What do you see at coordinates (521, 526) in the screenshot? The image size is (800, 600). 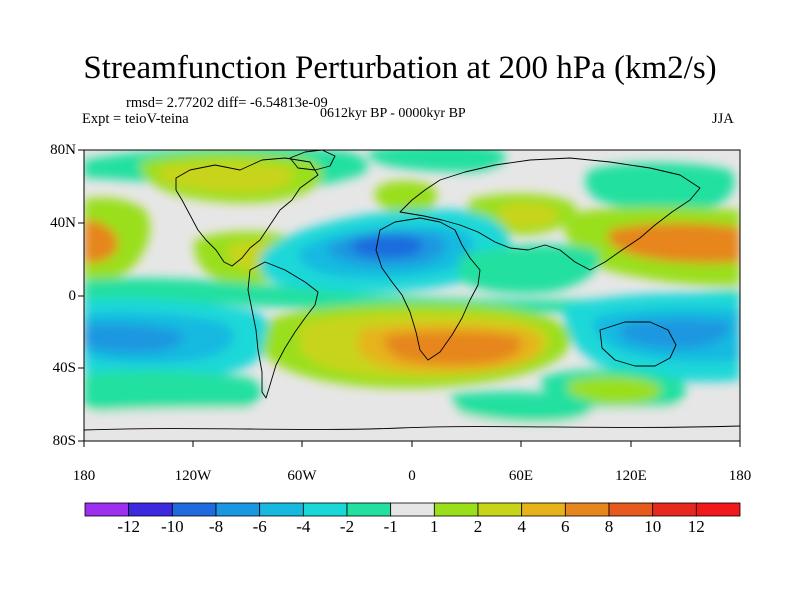 I see `colorbar-label: 4` at bounding box center [521, 526].